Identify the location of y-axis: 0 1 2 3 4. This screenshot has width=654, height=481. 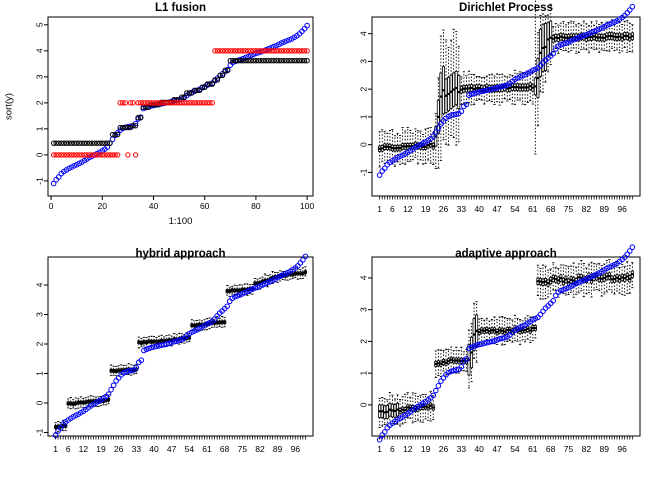
(365, 341).